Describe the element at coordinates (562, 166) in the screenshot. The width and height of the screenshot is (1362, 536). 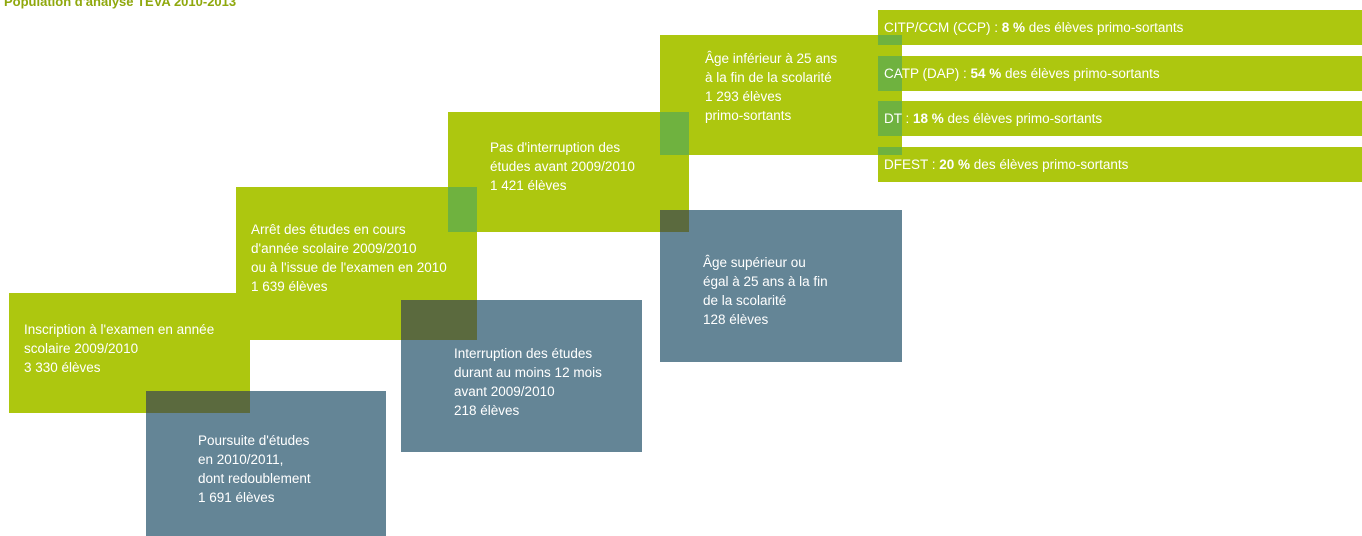
I see `box-text: études avant 2009/2010` at that location.